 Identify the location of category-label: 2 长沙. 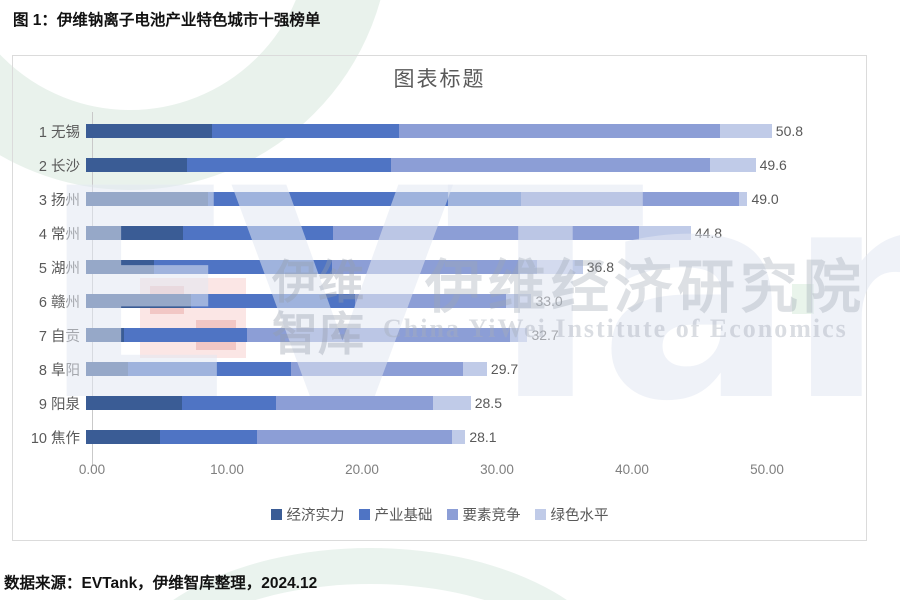
(59, 166).